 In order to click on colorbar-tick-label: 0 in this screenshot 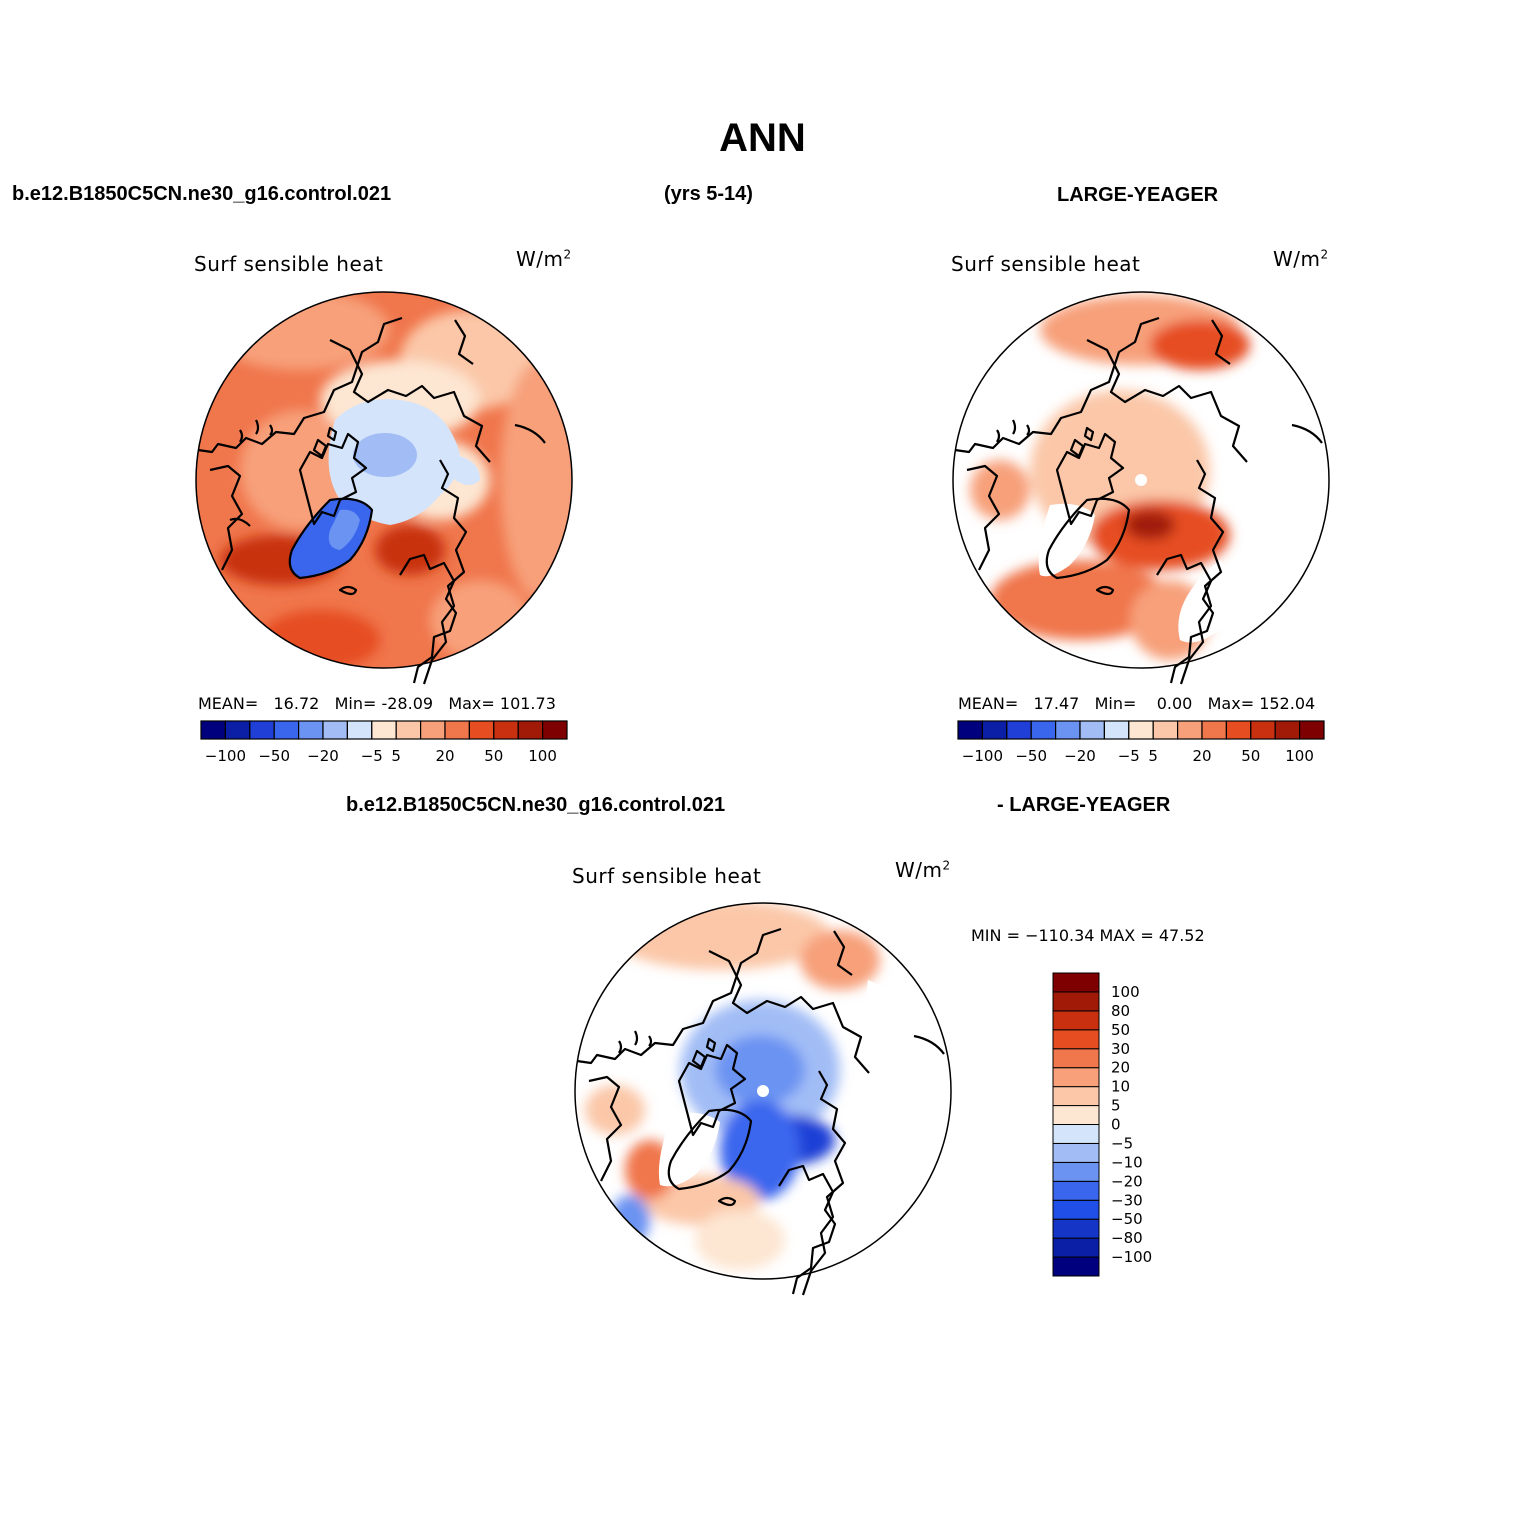, I will do `click(1116, 1125)`.